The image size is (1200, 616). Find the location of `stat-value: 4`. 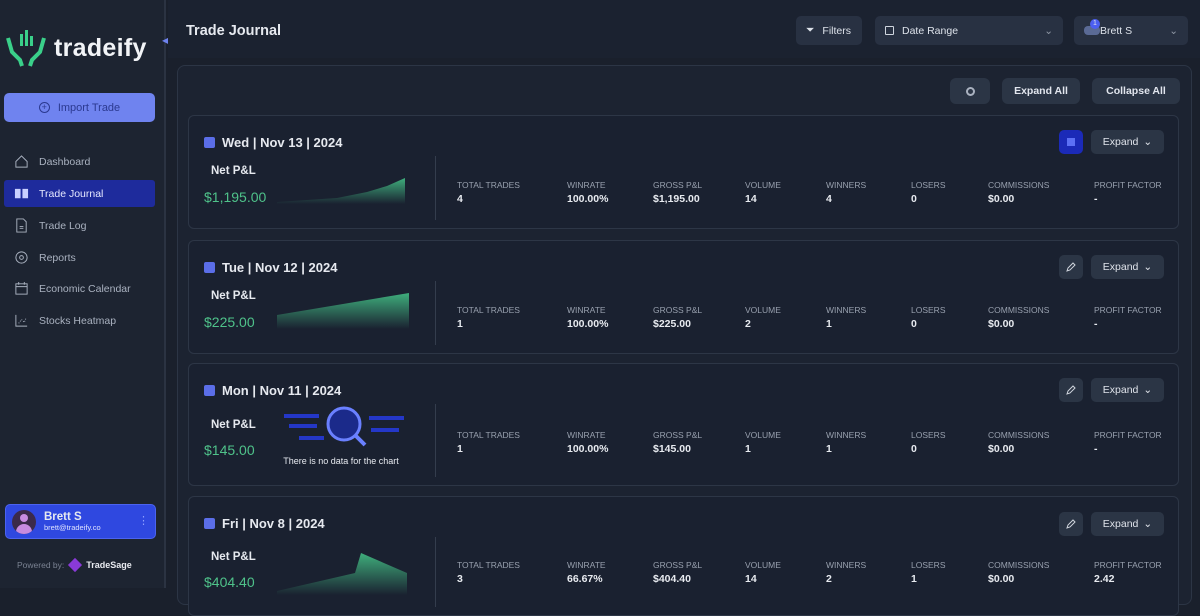

stat-value: 4 is located at coordinates (829, 199).